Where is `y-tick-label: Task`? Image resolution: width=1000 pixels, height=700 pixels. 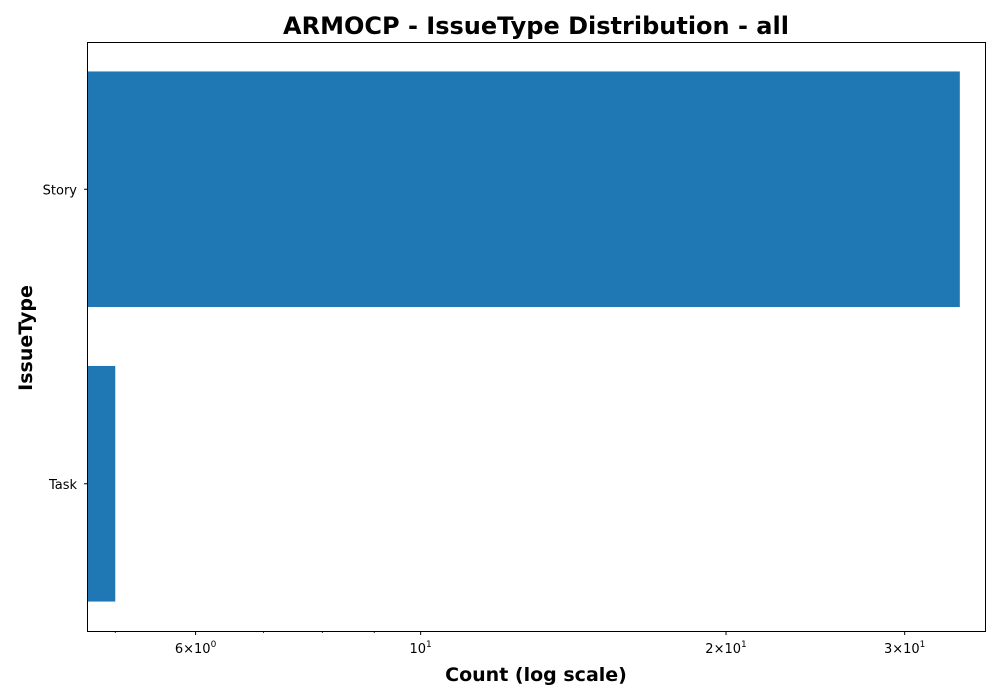 y-tick-label: Task is located at coordinates (63, 485).